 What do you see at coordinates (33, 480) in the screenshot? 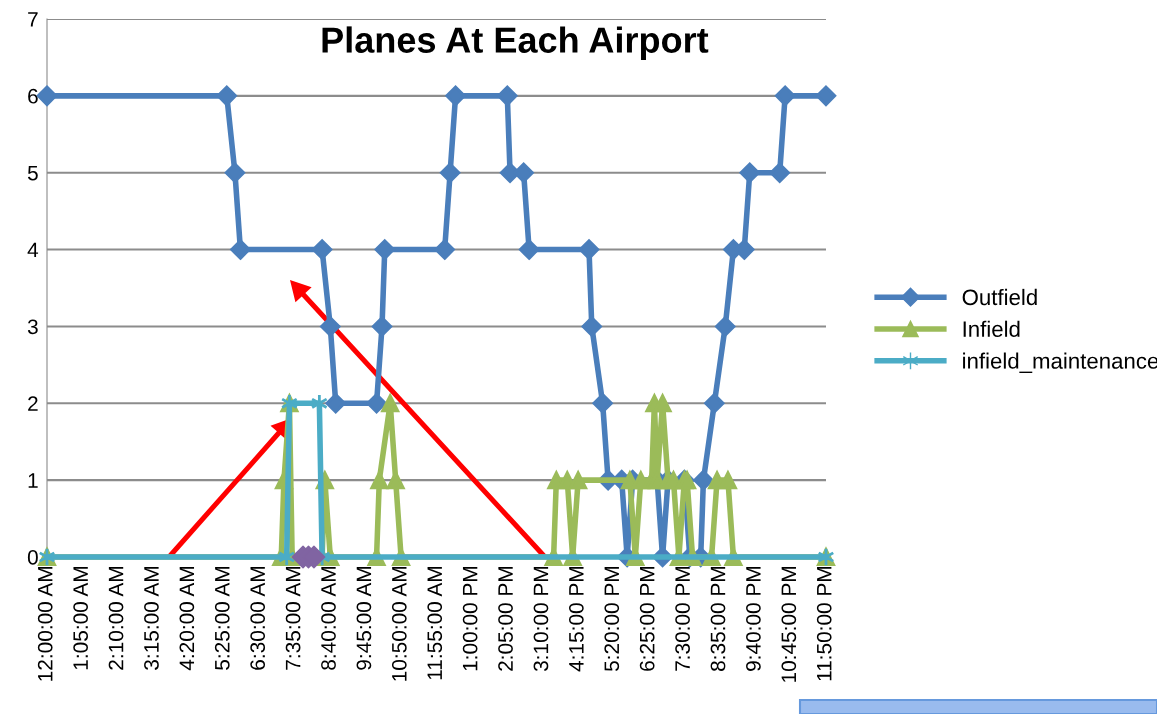
I see `y-tick-label: 1` at bounding box center [33, 480].